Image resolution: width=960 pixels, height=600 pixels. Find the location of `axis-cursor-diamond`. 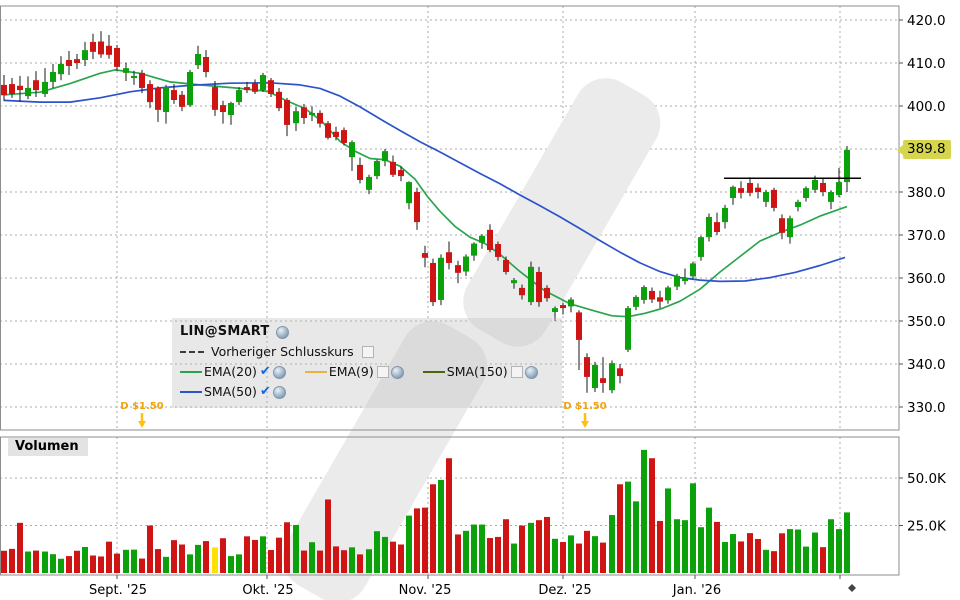

axis-cursor-diamond is located at coordinates (852, 588).